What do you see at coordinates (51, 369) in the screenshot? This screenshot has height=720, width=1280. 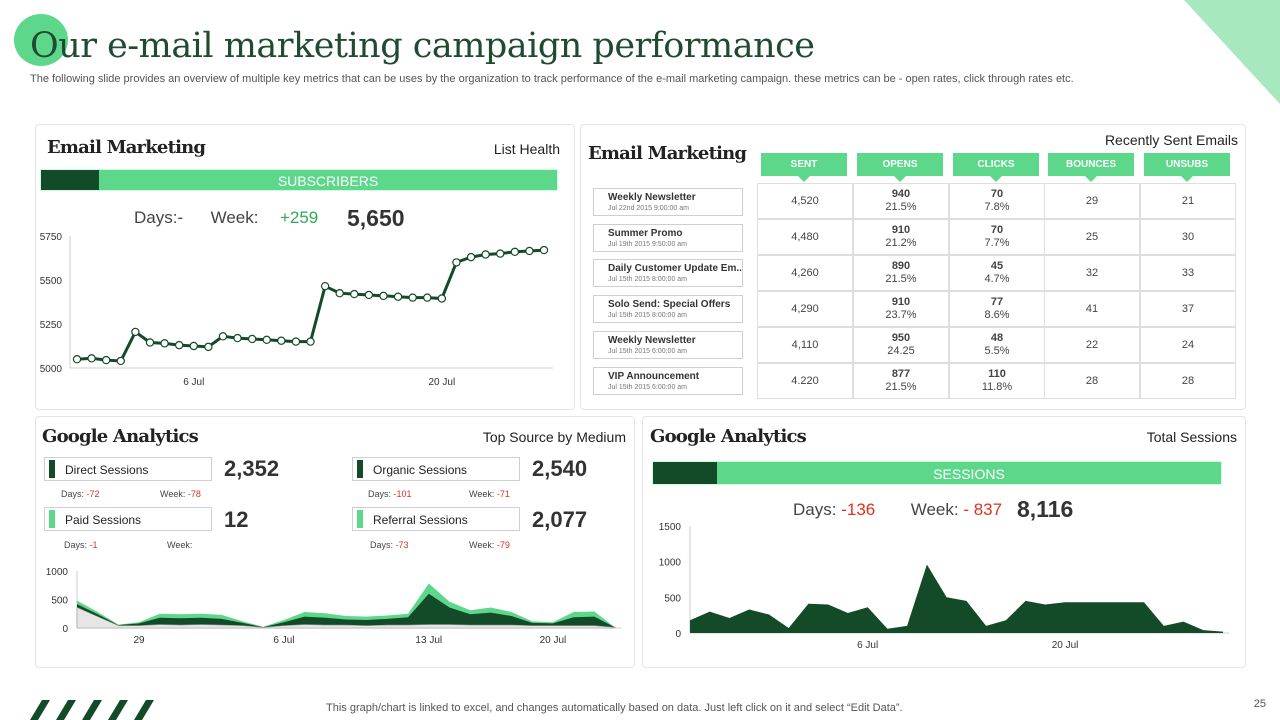 I see `subs-y-tick: 5000` at bounding box center [51, 369].